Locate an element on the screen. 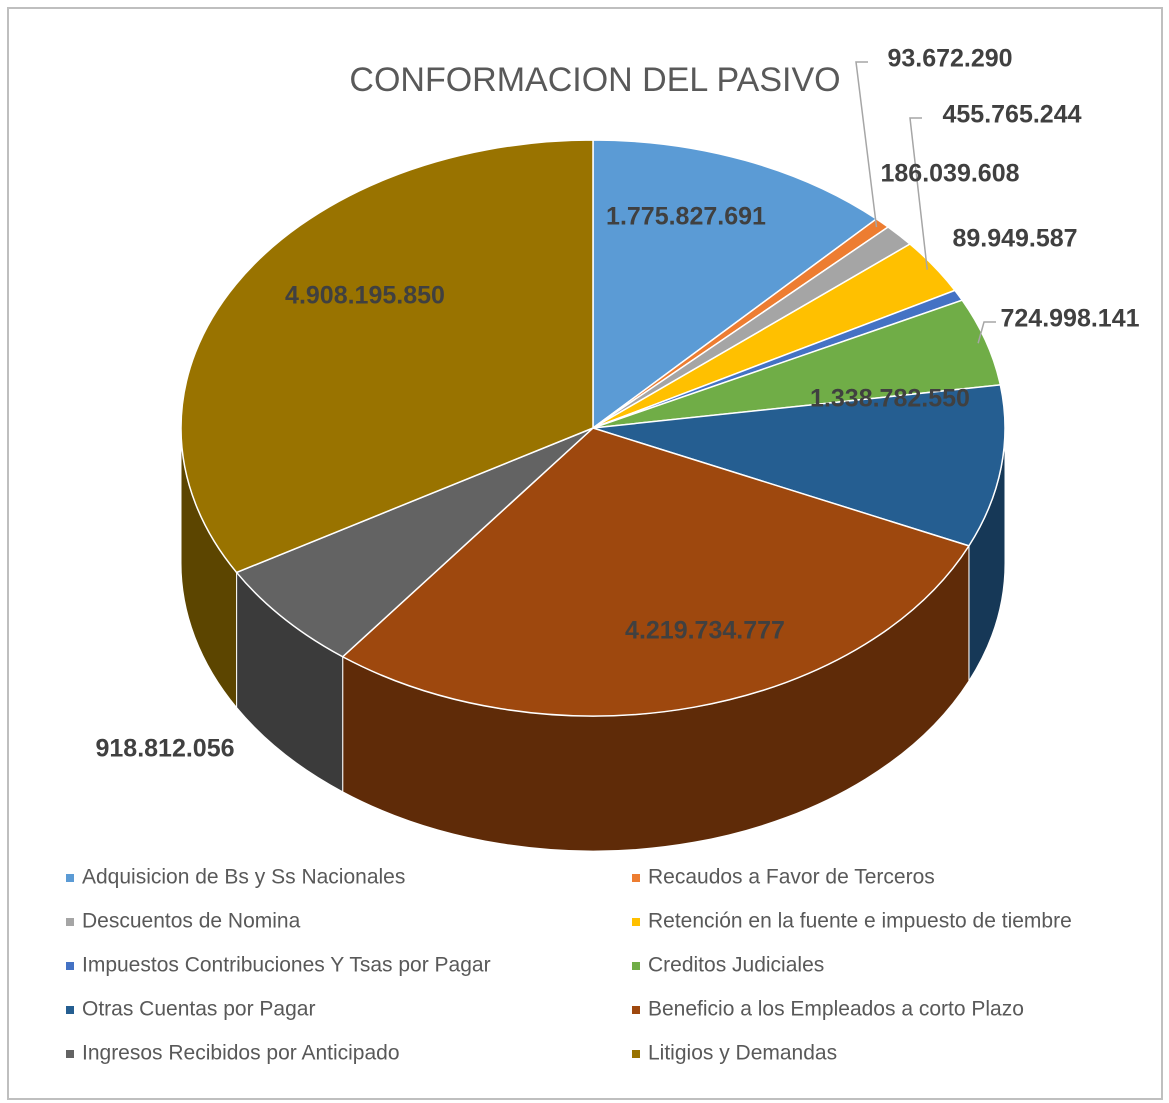 This screenshot has width=1169, height=1103. data-label: 89.949.587 is located at coordinates (1014, 239).